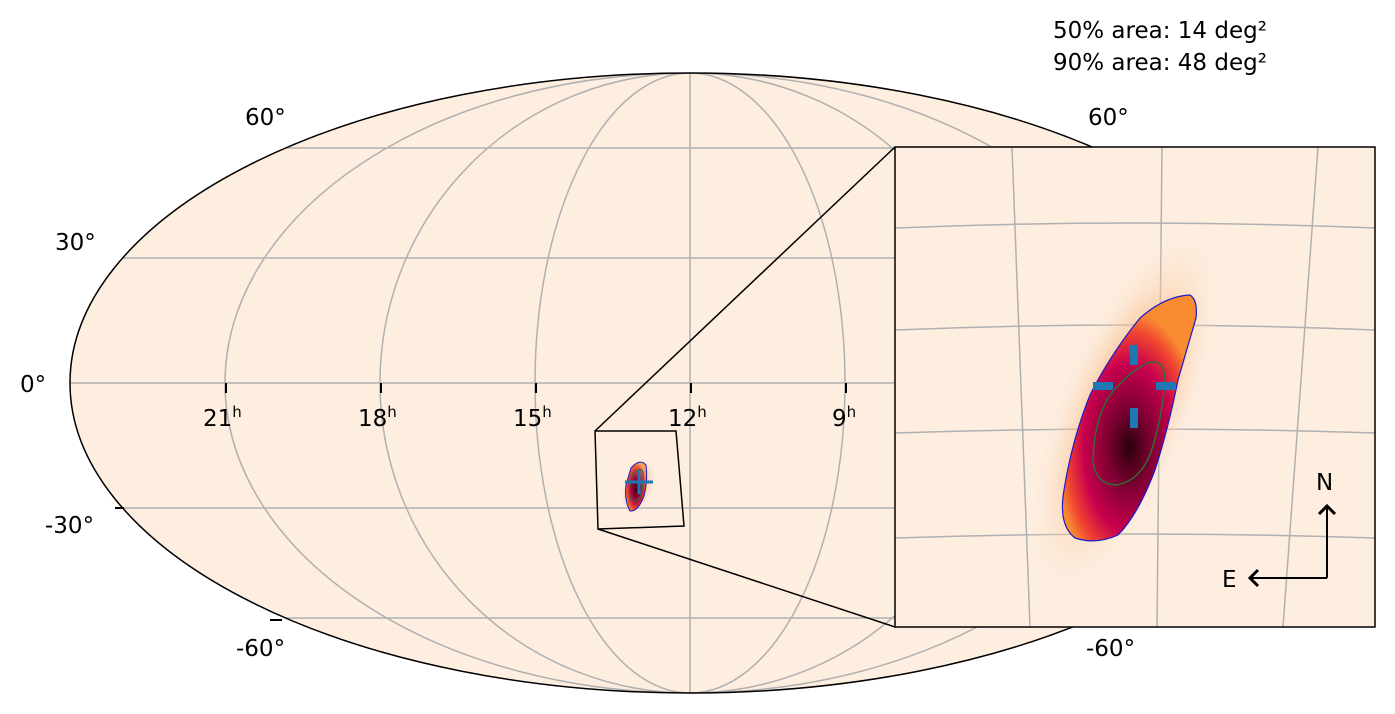  I want to click on east-label: E, so click(1229, 580).